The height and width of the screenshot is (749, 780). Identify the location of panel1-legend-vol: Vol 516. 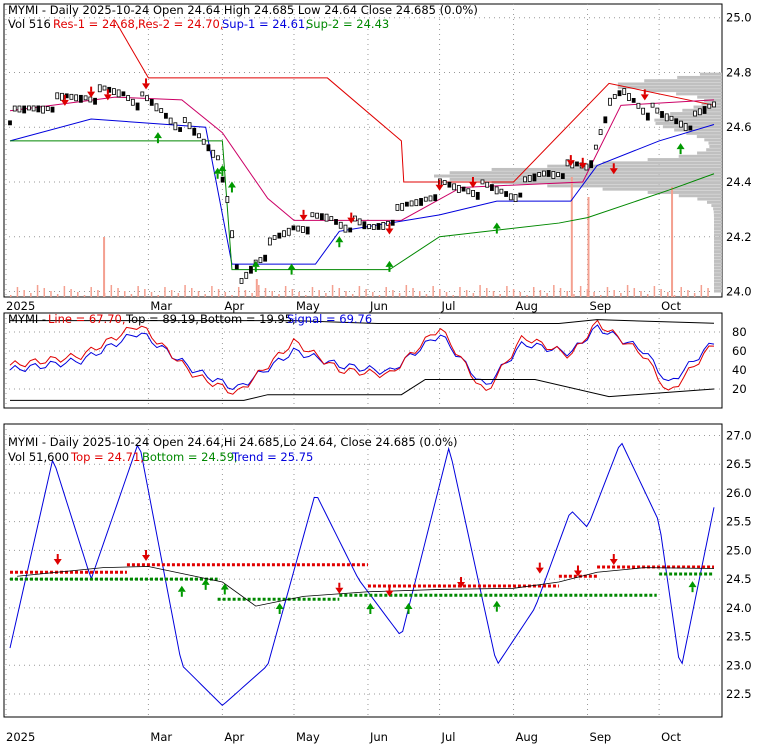
(29, 24).